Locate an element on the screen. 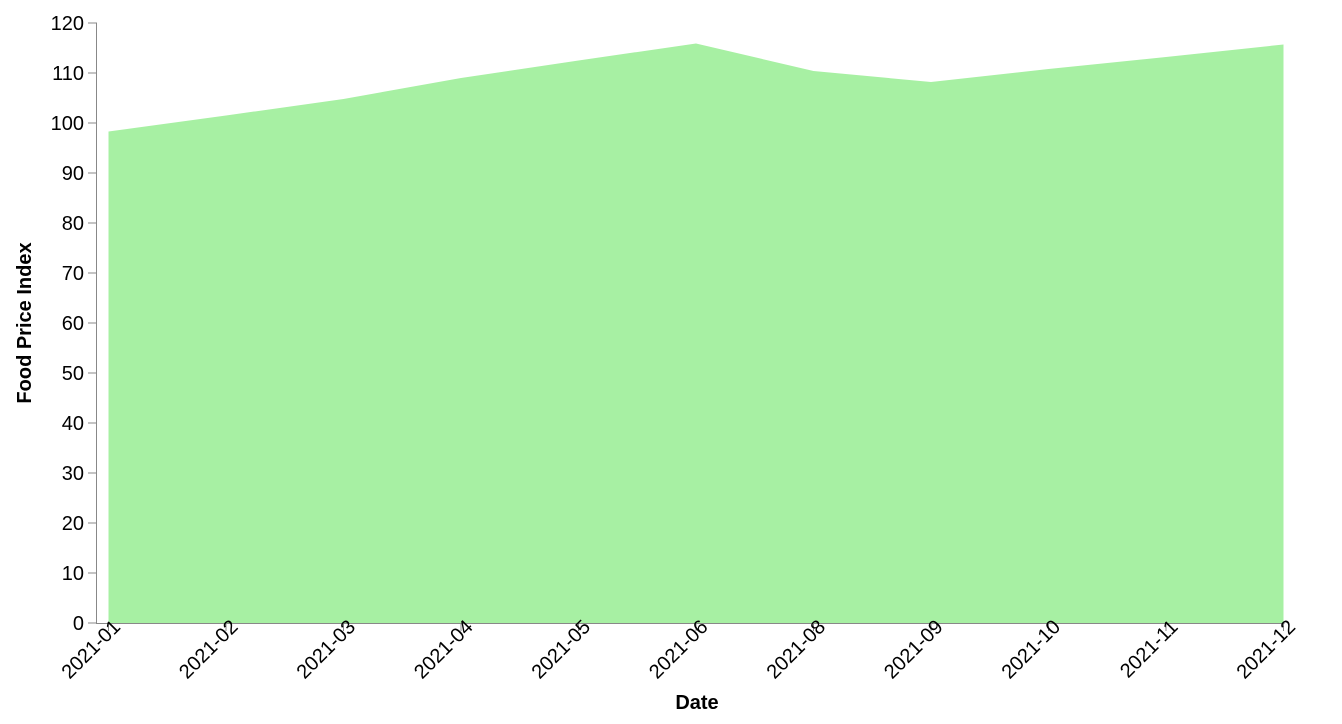  y-tick-label: 60 is located at coordinates (73, 324).